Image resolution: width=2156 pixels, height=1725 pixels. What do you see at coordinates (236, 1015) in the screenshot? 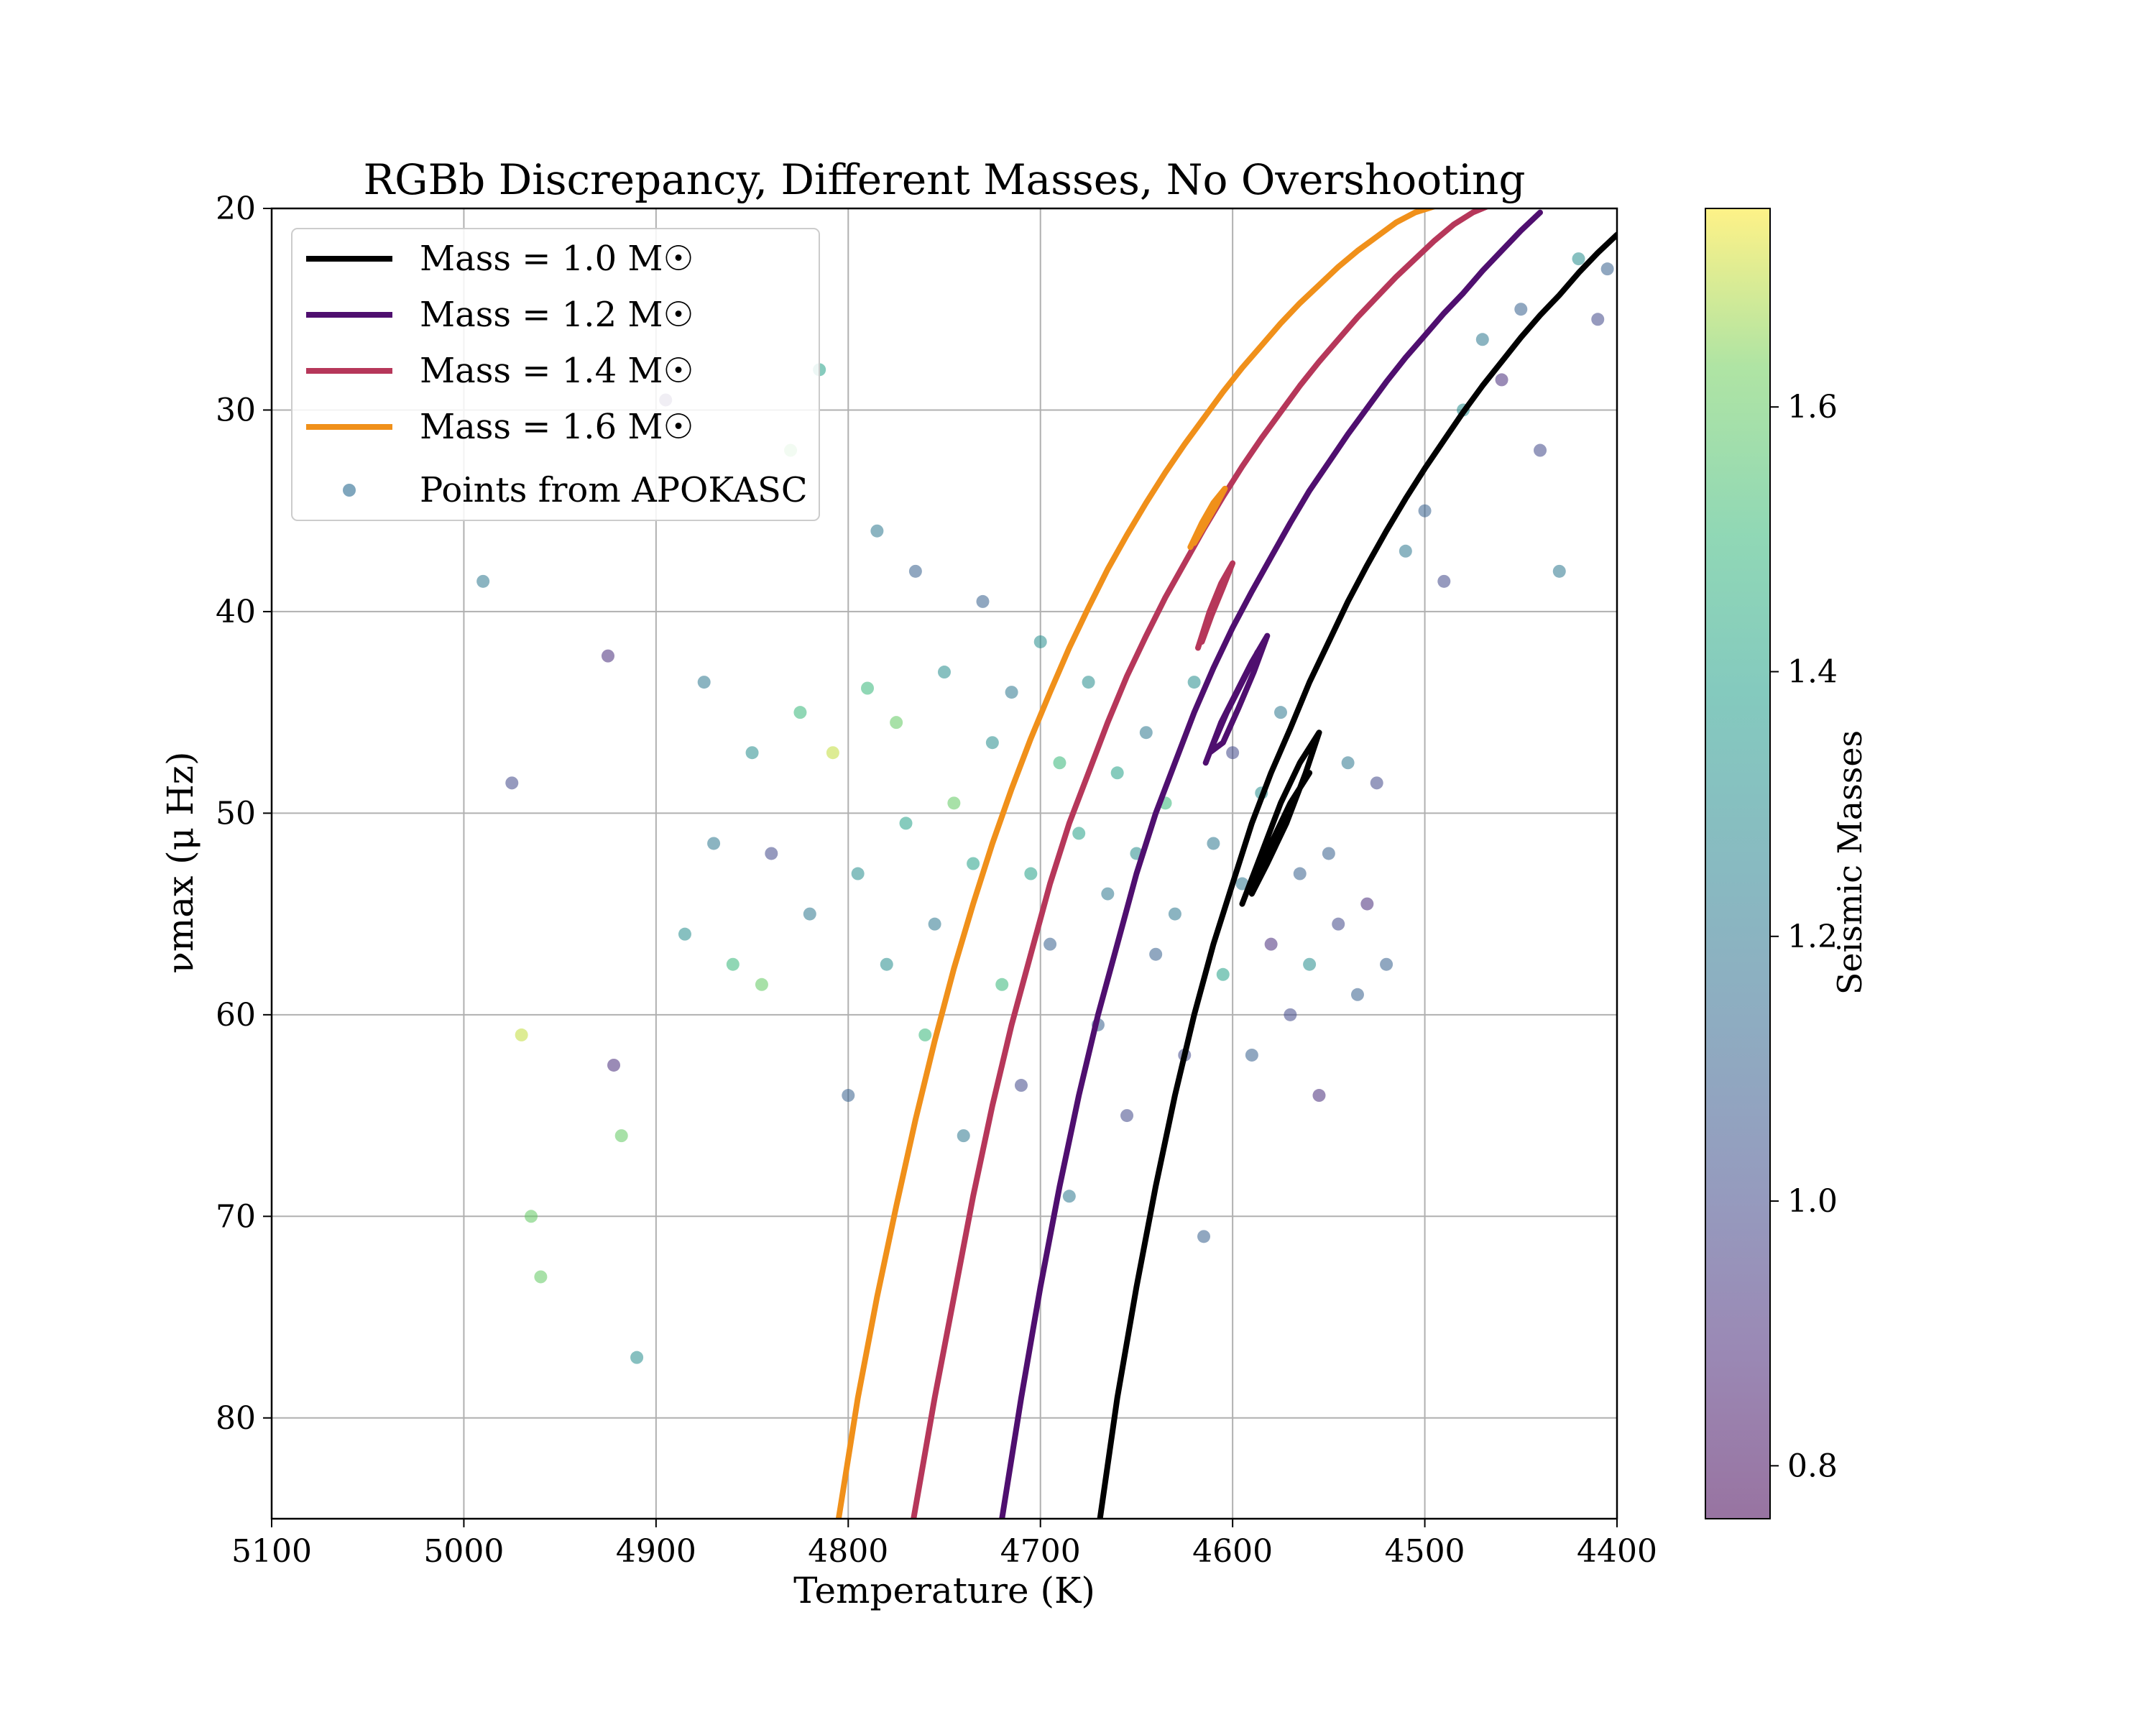
I see `y-tick-label: 60` at bounding box center [236, 1015].